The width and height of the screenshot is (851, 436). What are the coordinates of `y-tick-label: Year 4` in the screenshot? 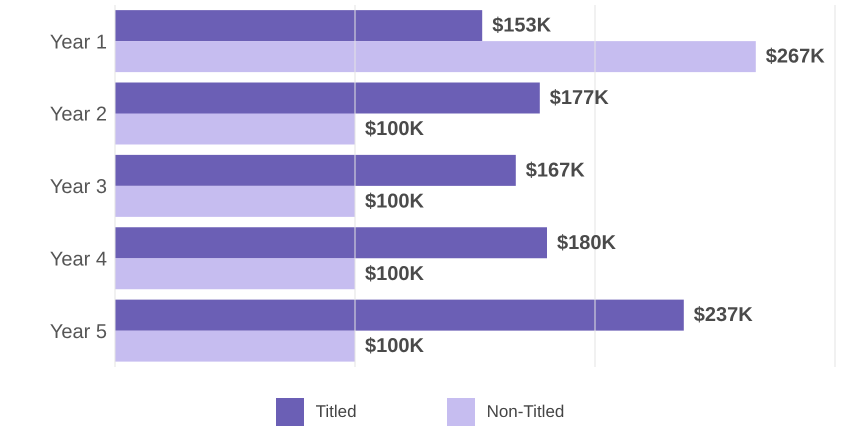 It's located at (78, 259).